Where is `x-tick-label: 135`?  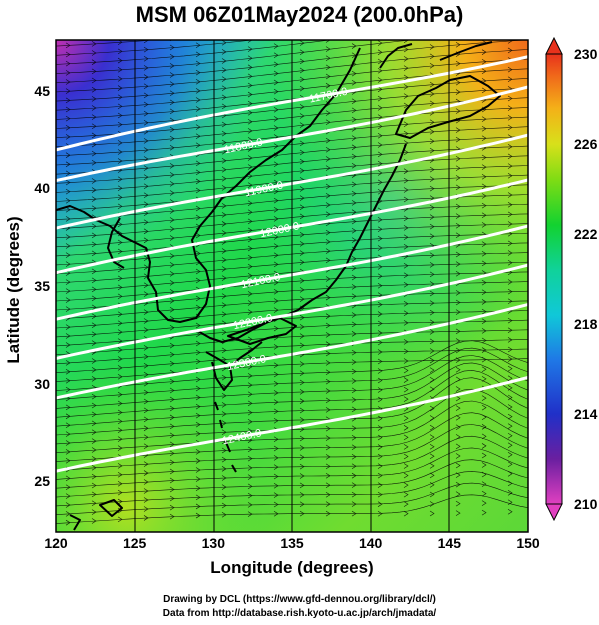
x-tick-label: 135 is located at coordinates (292, 543).